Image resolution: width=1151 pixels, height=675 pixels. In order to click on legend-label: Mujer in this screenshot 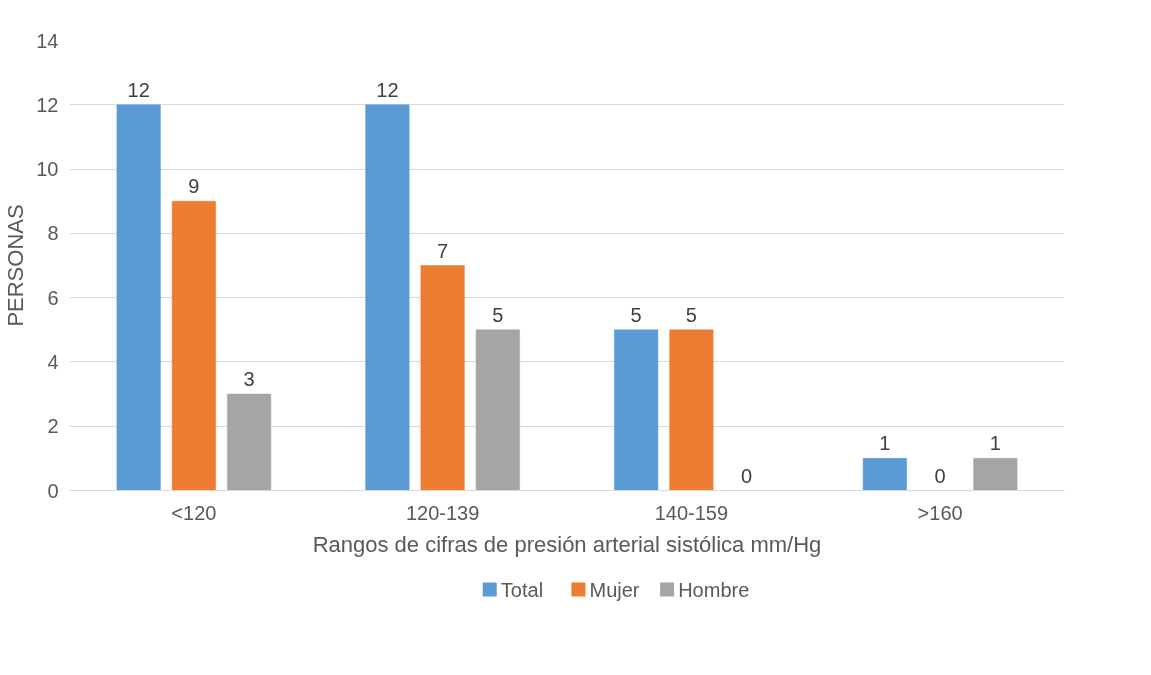, I will do `click(614, 589)`.